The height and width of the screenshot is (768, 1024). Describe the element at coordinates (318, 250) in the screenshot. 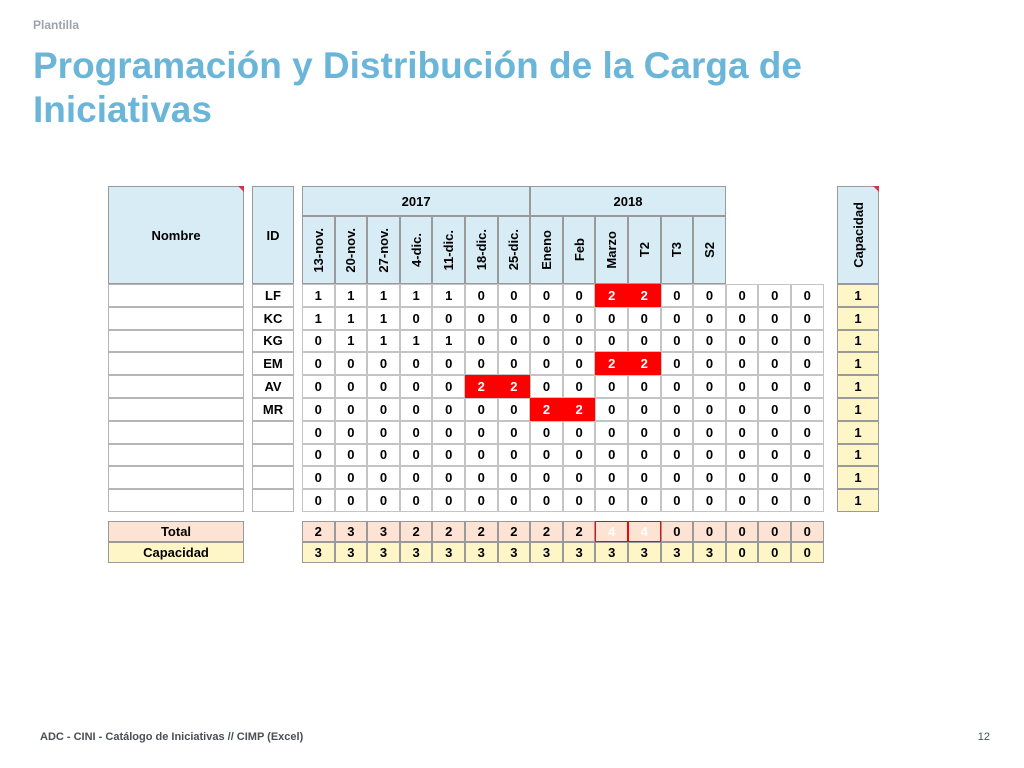

I see `column-header-1: 13-nov.` at that location.